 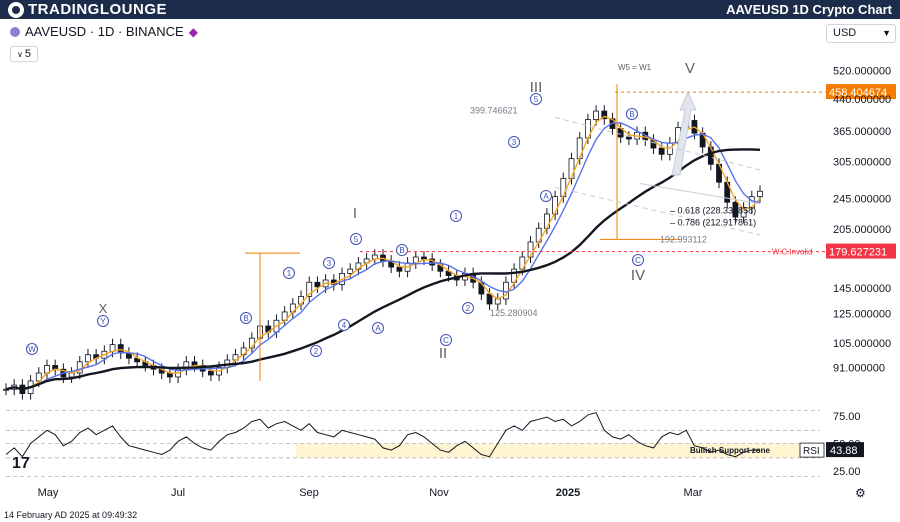 I want to click on wave-circle-text: 4, so click(x=344, y=325).